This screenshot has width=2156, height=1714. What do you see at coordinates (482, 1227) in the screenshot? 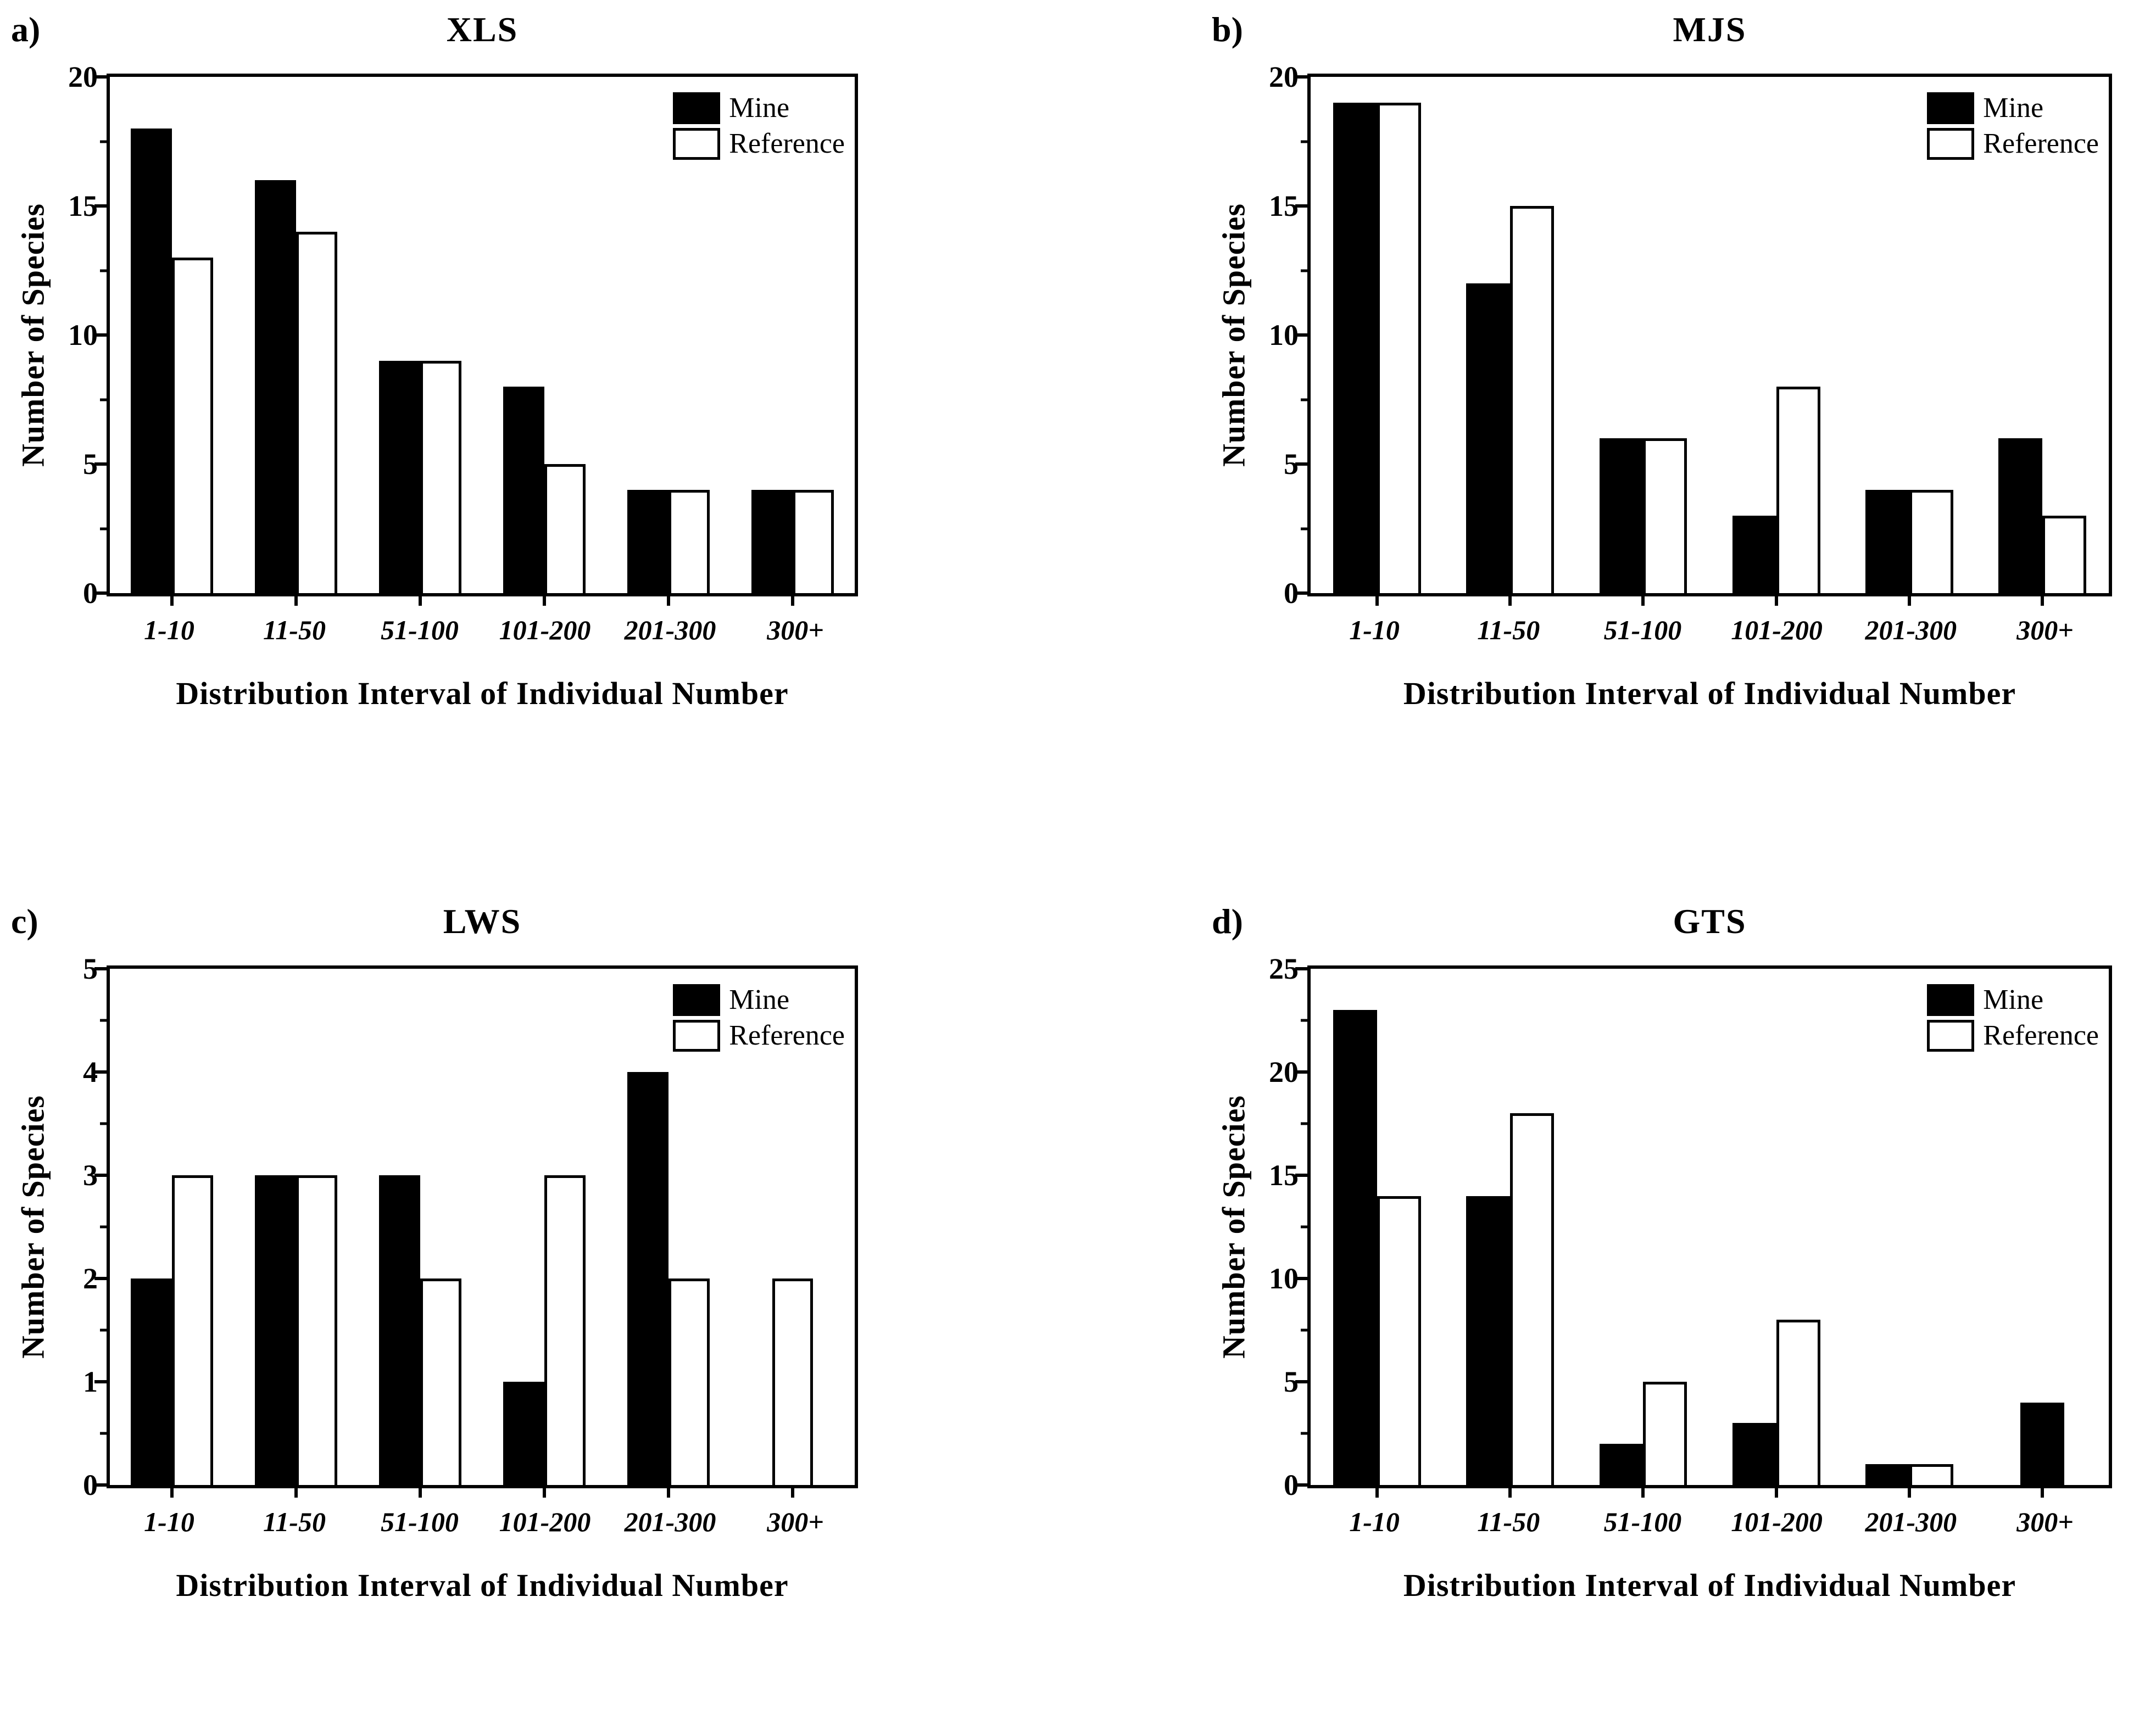
I see `bar-slots` at bounding box center [482, 1227].